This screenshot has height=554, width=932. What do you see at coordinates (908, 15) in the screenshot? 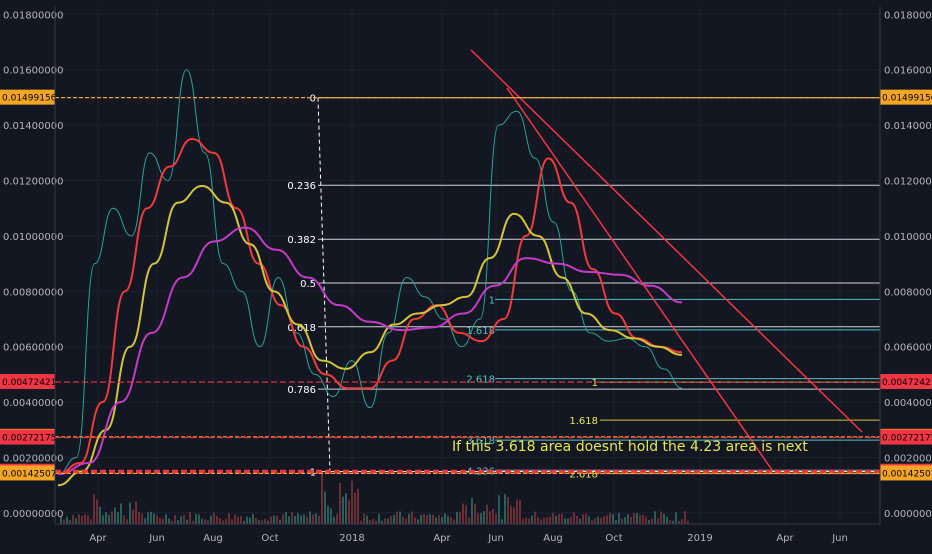
I see `y-tick-label-right: 0.01800000` at bounding box center [908, 15].